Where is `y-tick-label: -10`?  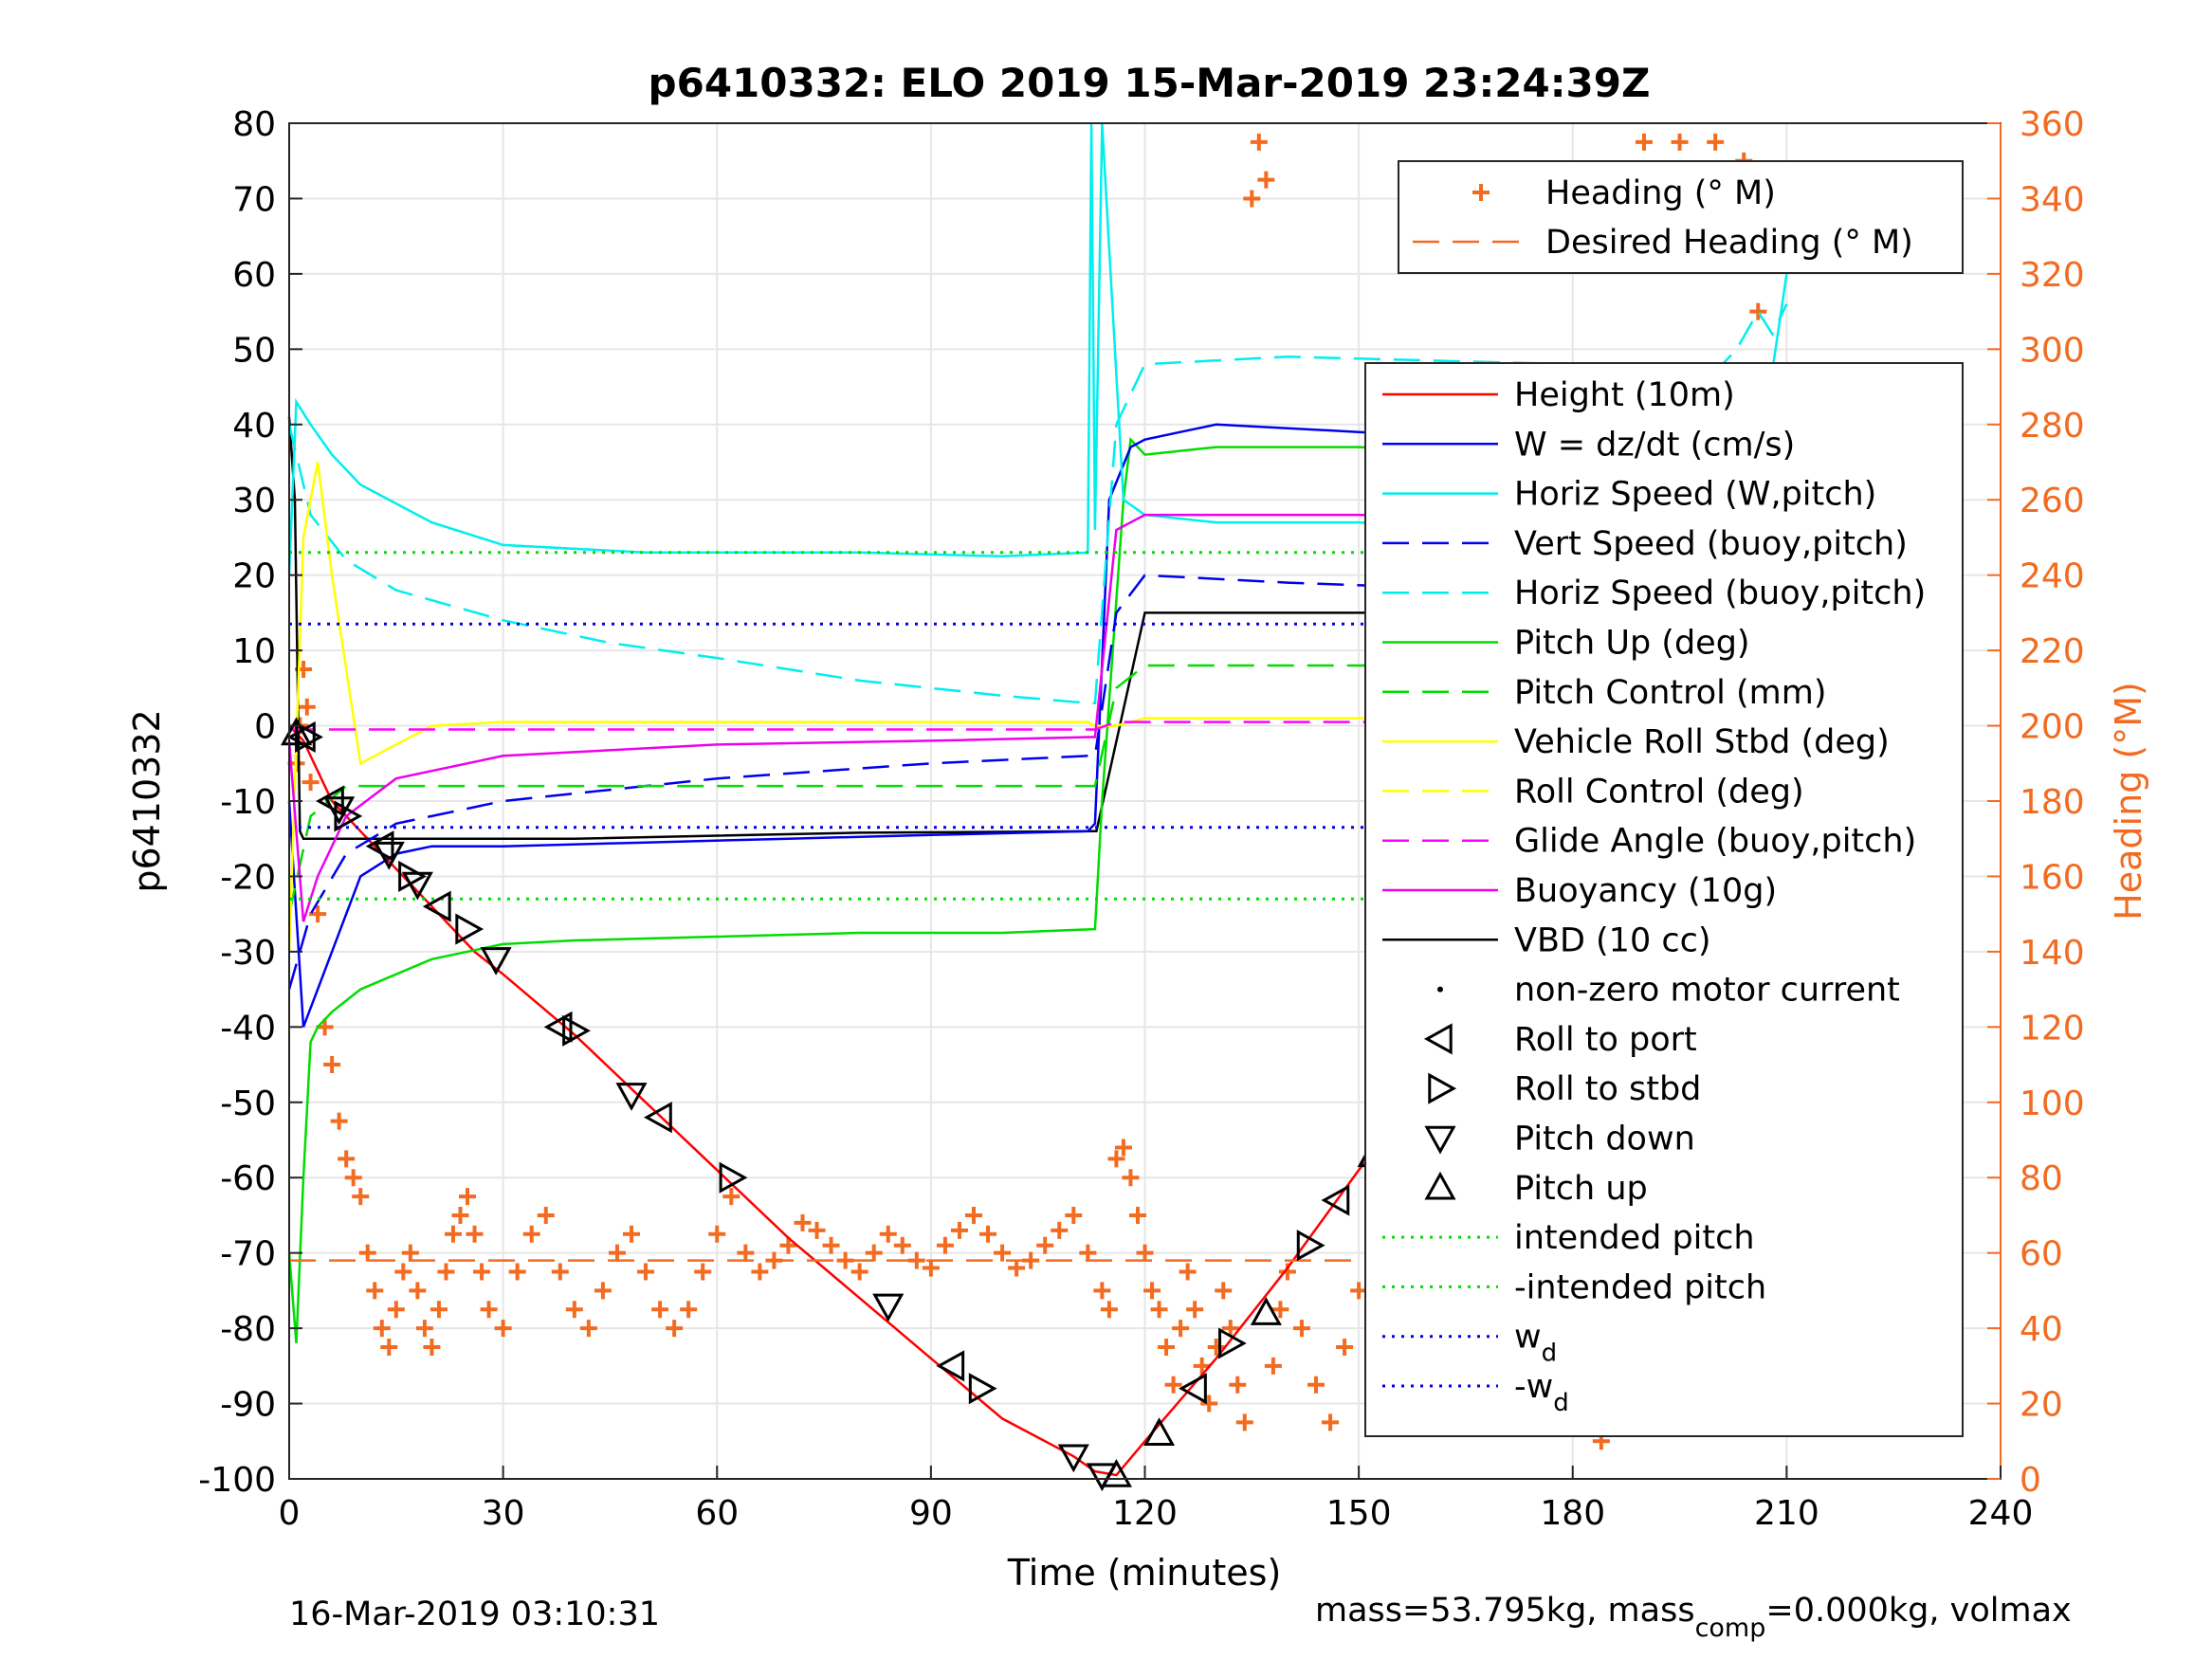
y-tick-label: -10 is located at coordinates (248, 802).